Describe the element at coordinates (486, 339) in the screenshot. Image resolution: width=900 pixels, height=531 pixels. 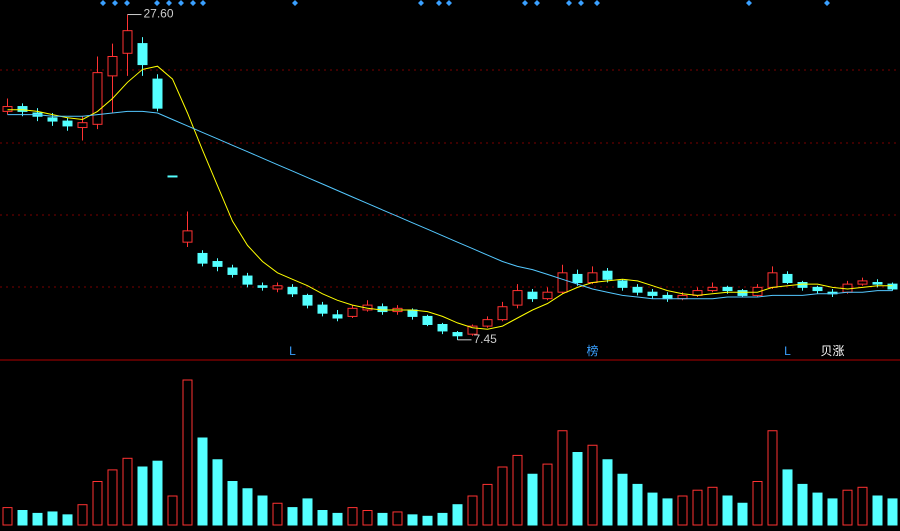
I see `annotation-label: 7.45` at that location.